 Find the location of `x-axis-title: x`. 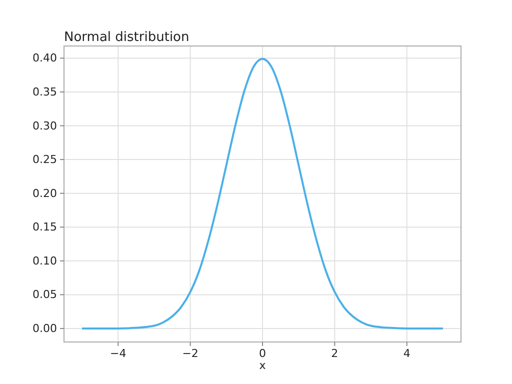

x-axis-title: x is located at coordinates (262, 365).